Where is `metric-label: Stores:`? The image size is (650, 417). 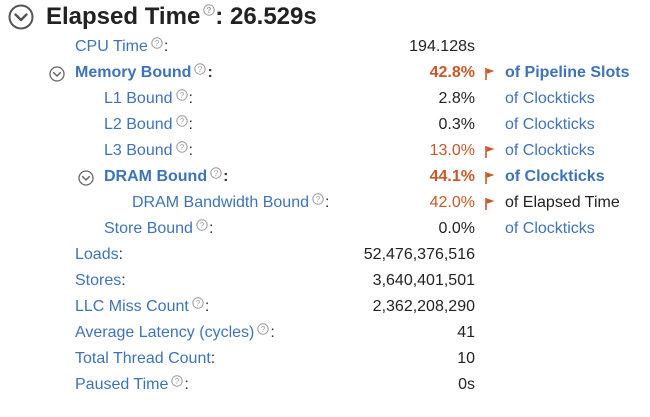 metric-label: Stores: is located at coordinates (100, 280).